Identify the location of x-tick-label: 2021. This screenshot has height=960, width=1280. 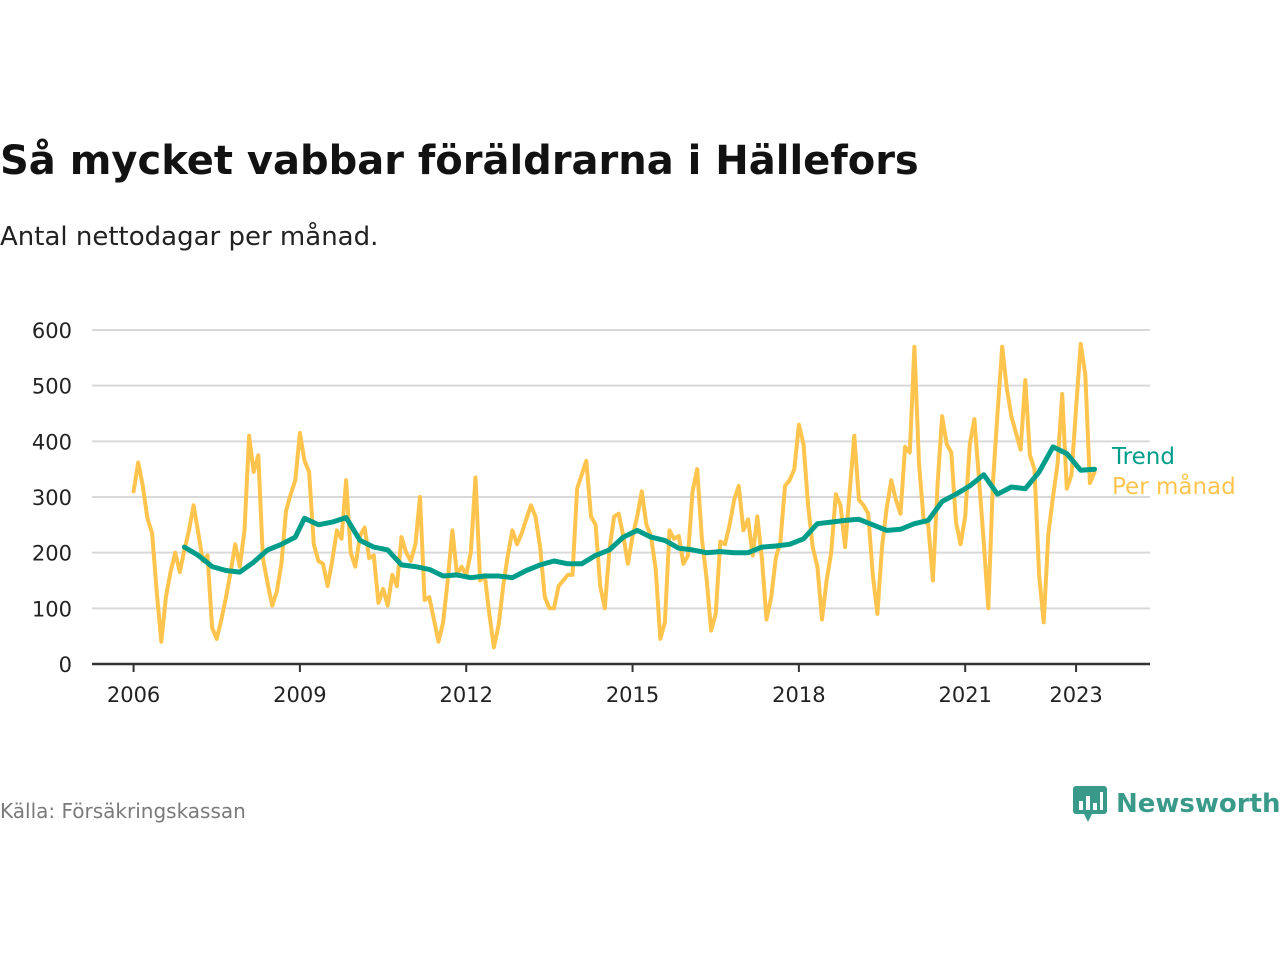
(964, 695).